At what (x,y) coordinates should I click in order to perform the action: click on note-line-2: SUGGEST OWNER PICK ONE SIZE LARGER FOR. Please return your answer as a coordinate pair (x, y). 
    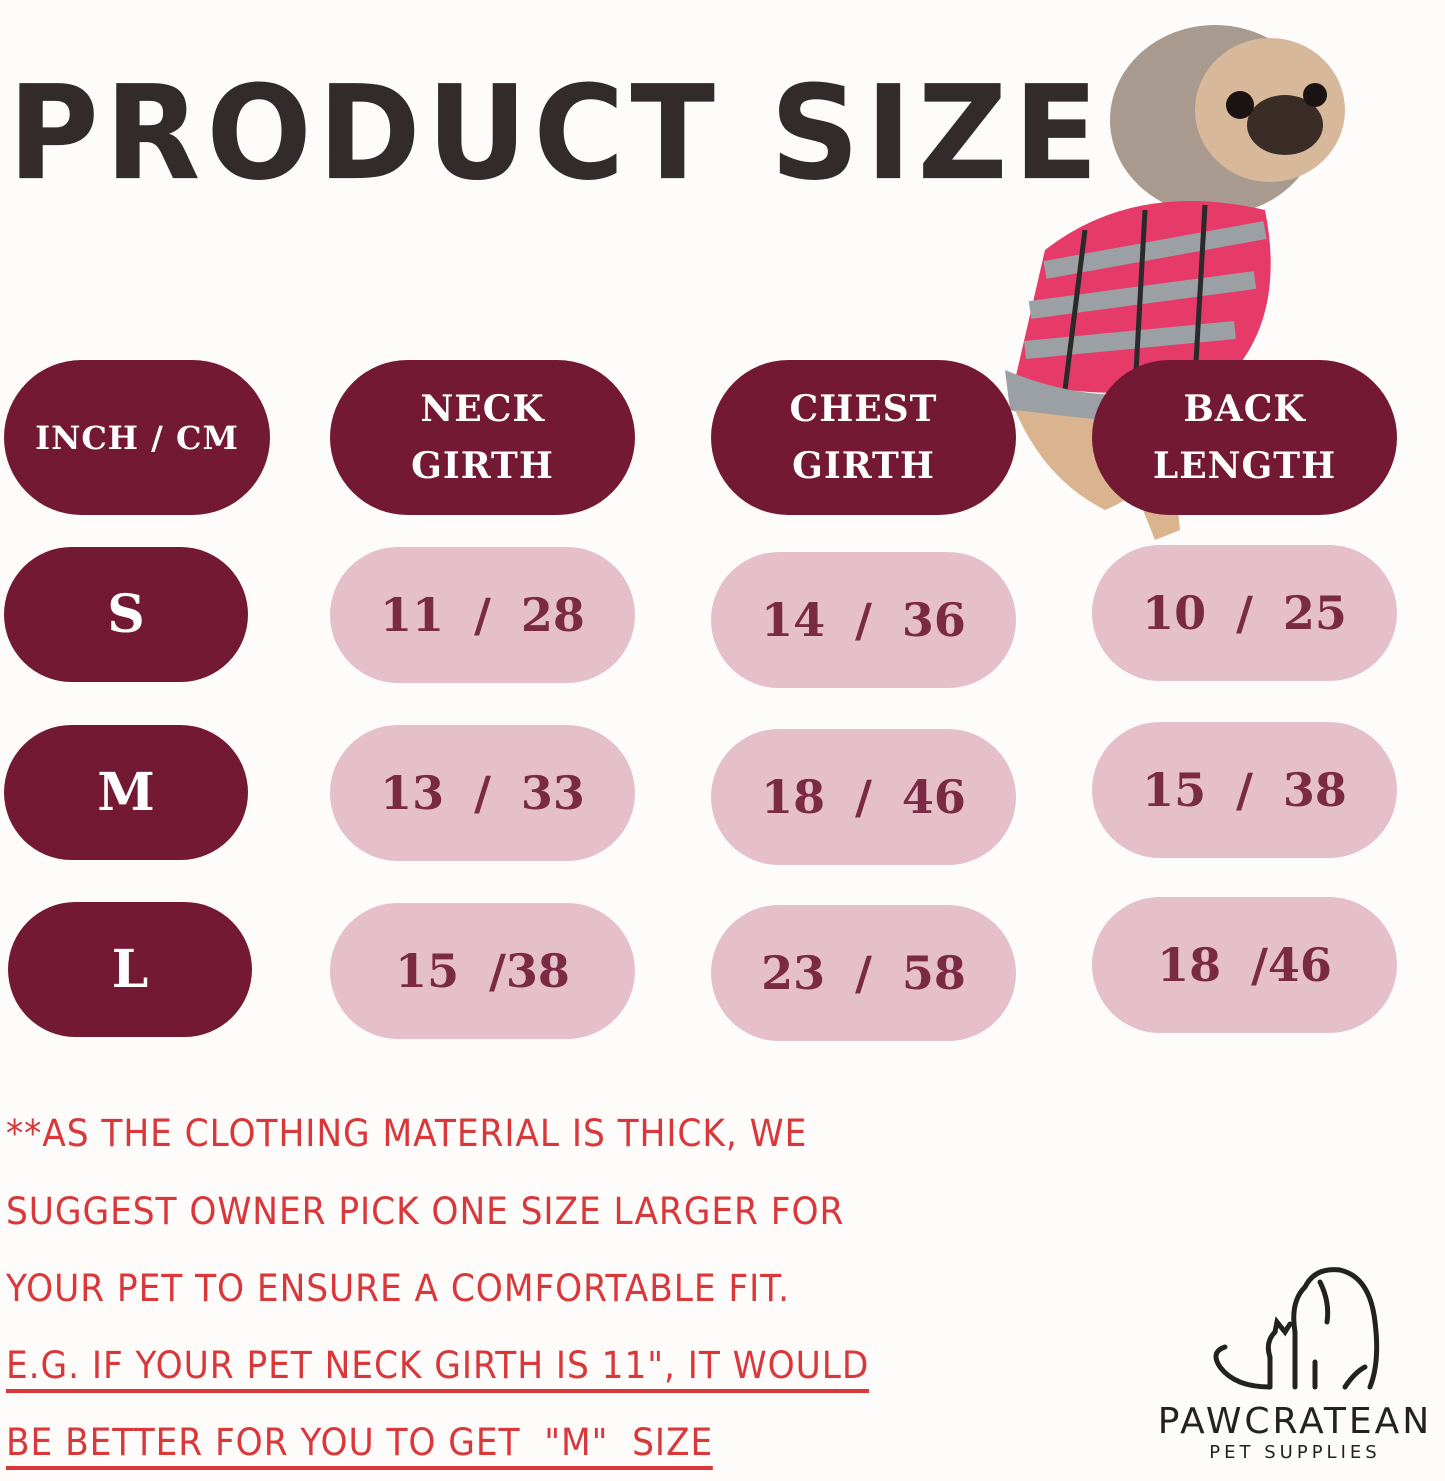
    Looking at the image, I should click on (425, 1211).